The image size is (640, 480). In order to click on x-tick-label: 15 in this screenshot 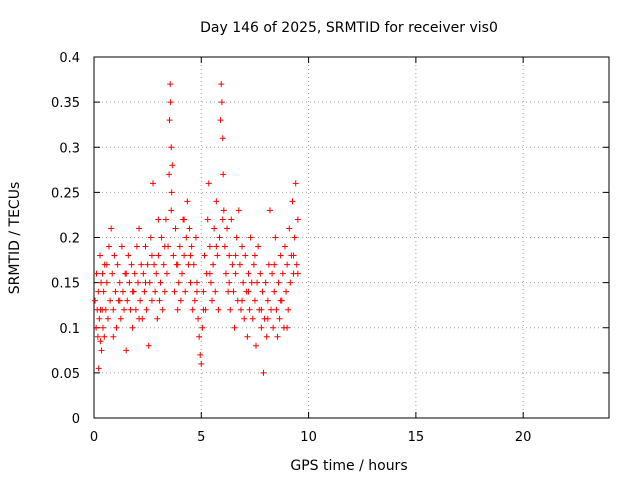, I will do `click(416, 437)`.